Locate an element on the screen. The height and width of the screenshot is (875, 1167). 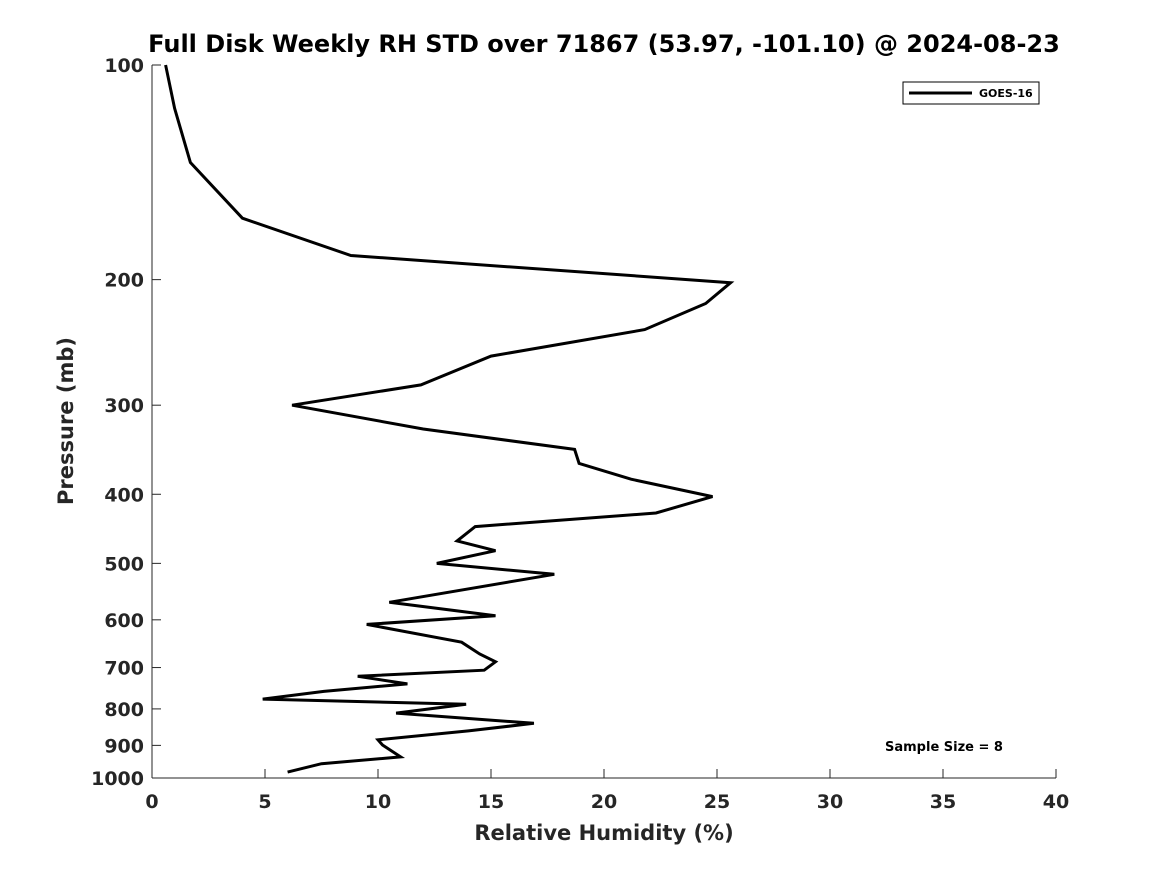
x-tick-label: 30 is located at coordinates (830, 802).